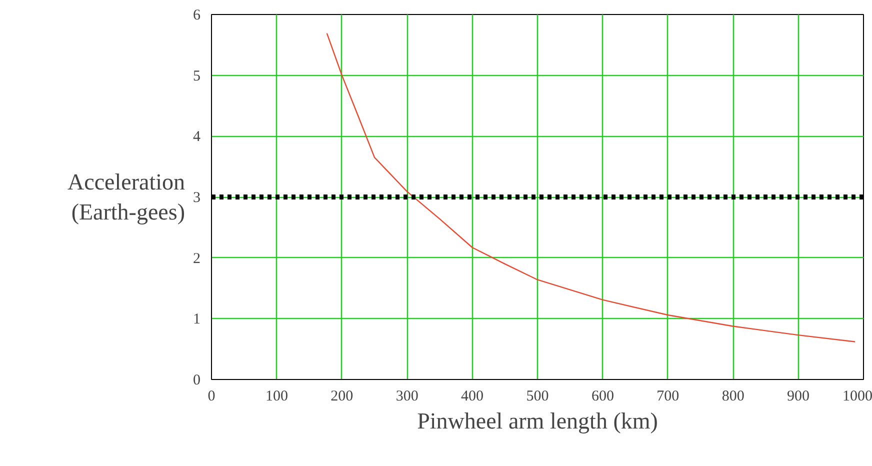 The height and width of the screenshot is (466, 872). Describe the element at coordinates (127, 197) in the screenshot. I see `y-axis-title: Acceleration (Earth-gees)` at that location.